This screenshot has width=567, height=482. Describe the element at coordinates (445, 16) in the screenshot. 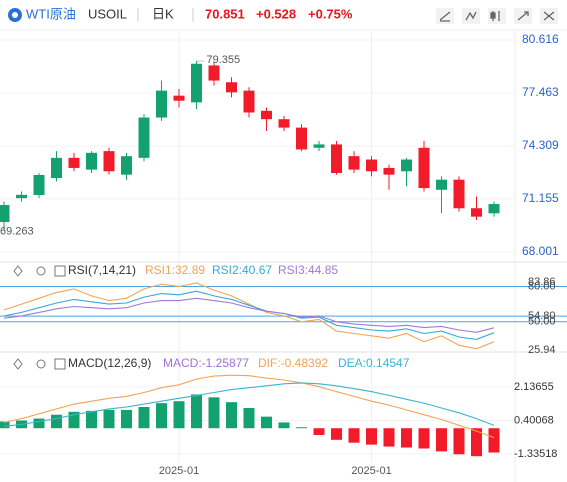

I see `draw-tool` at that location.